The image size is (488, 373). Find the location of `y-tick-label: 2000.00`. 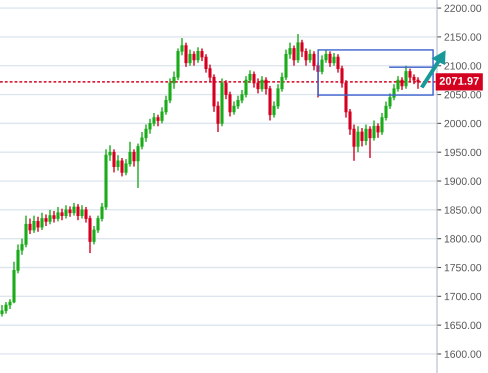

y-tick-label: 2000.00 is located at coordinates (463, 124).